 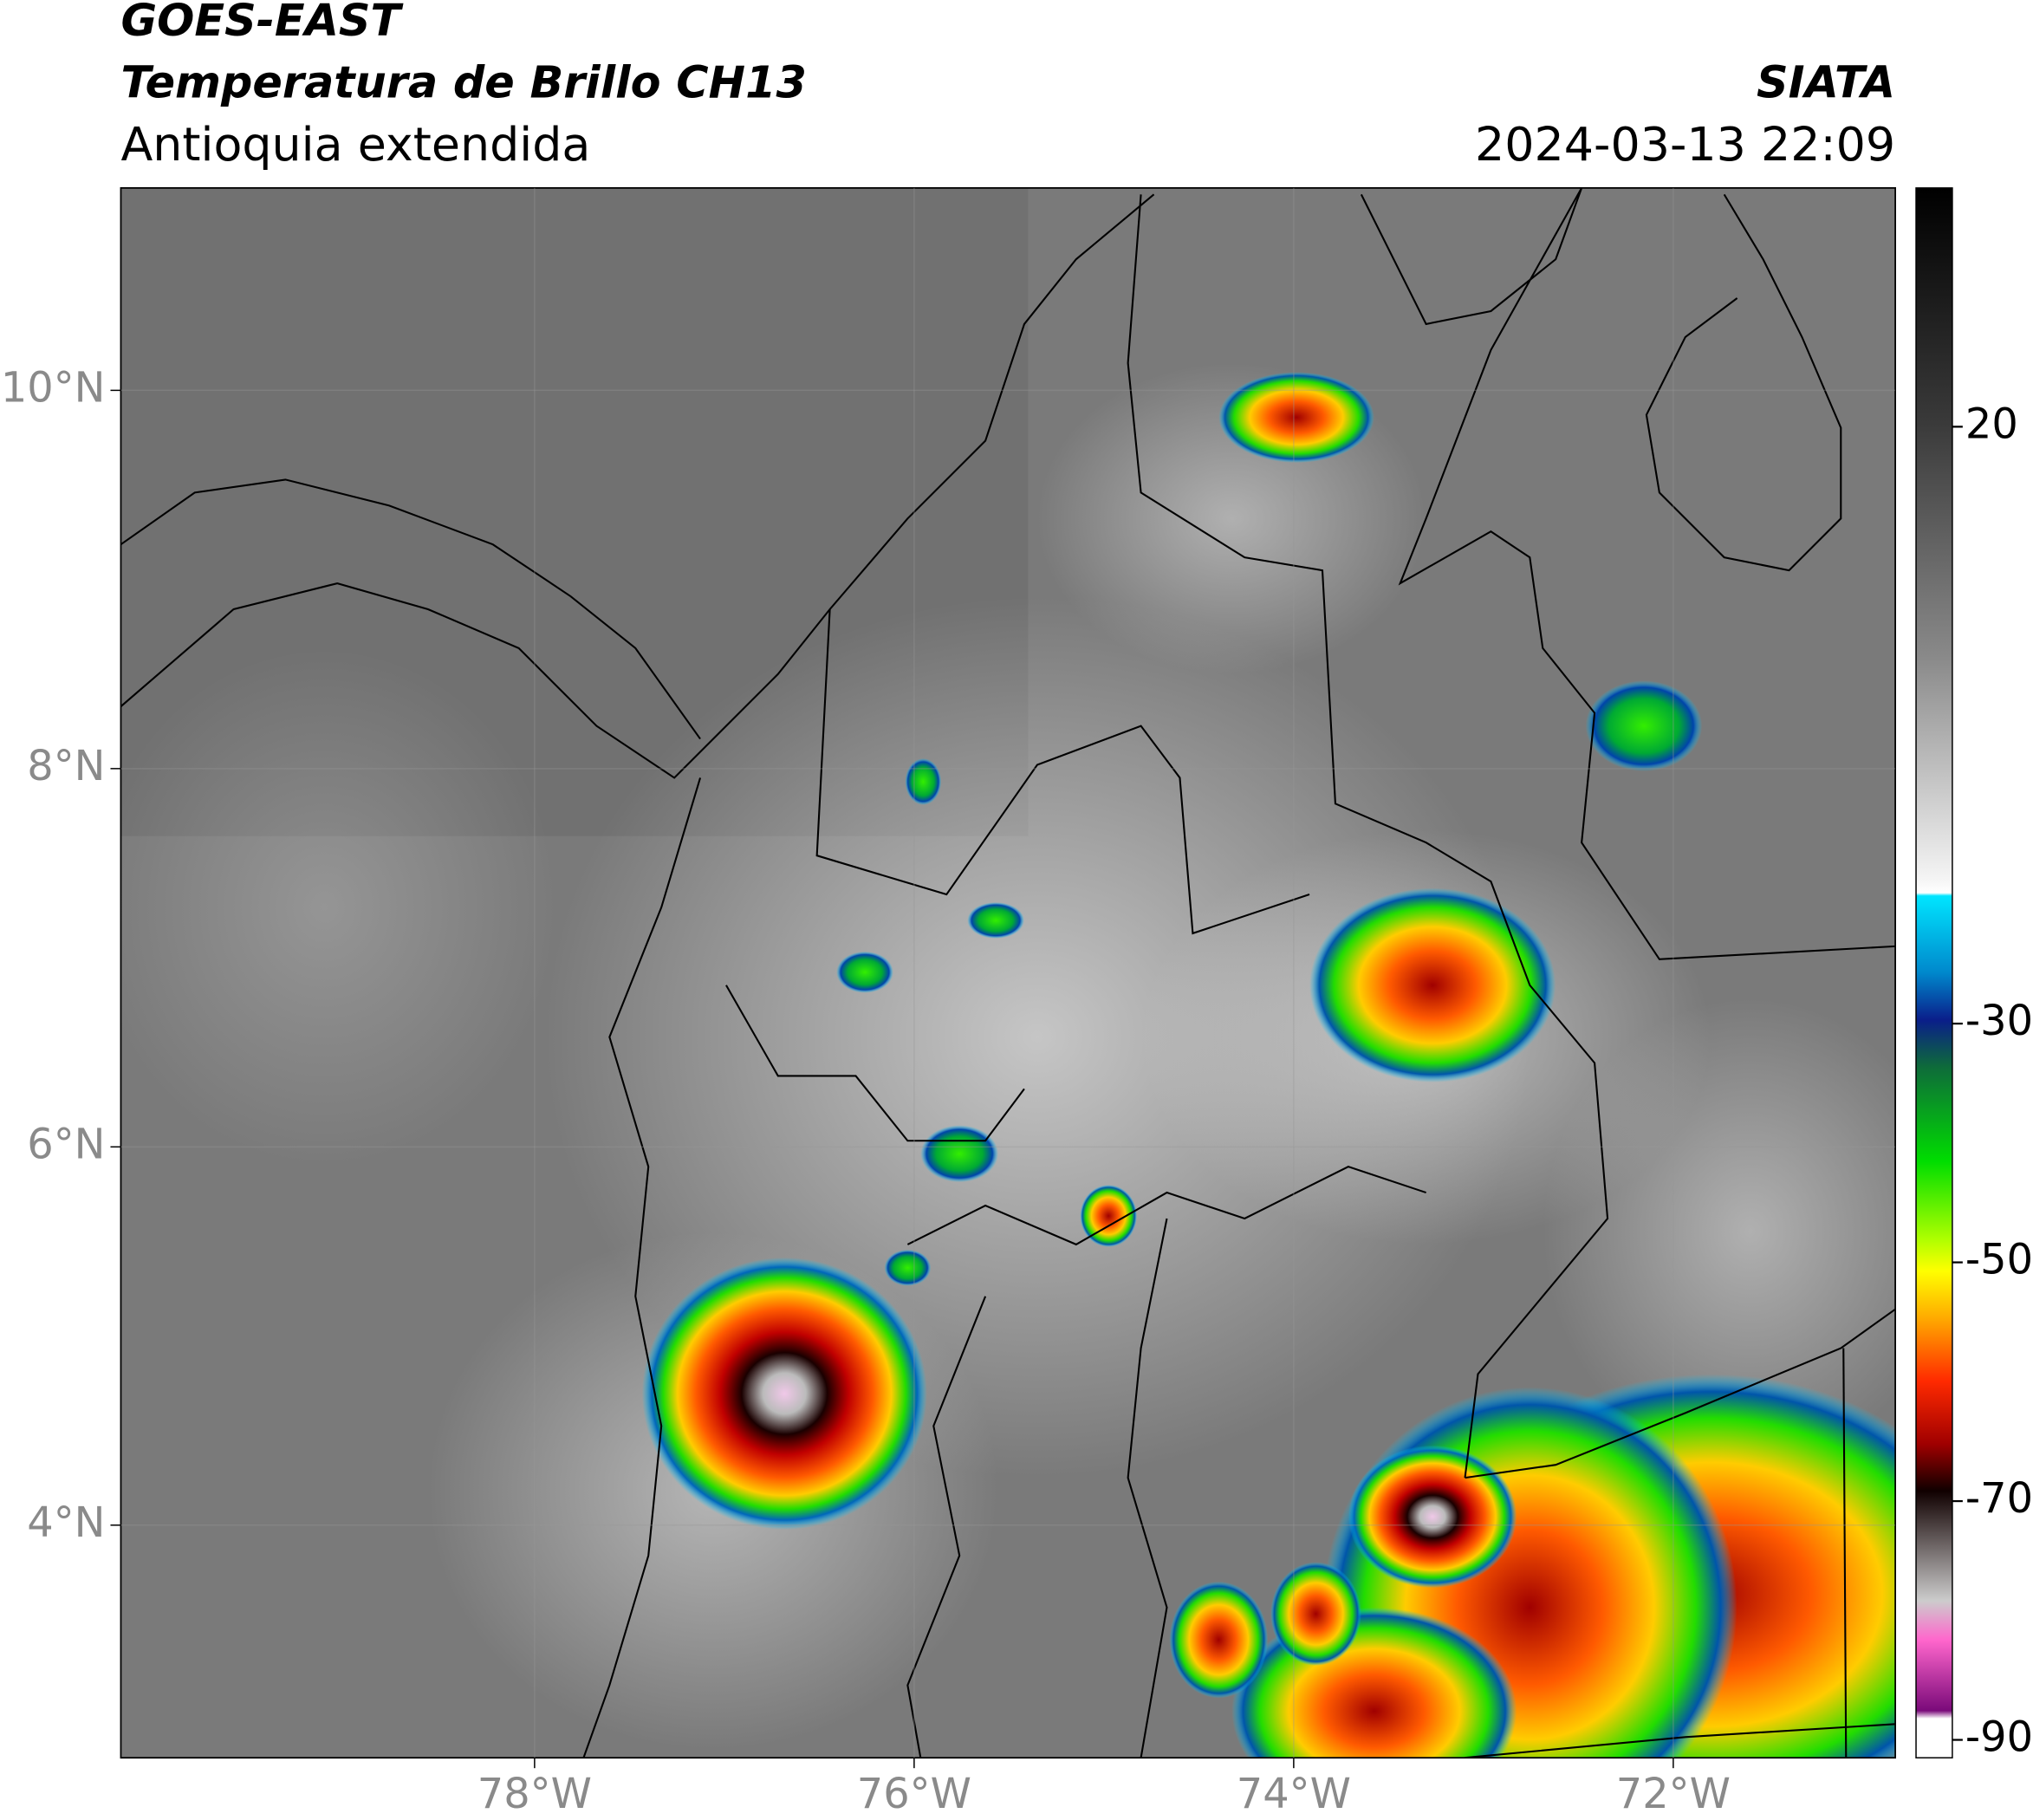 I want to click on region-subtitle: Antioquia extendida, so click(x=355, y=144).